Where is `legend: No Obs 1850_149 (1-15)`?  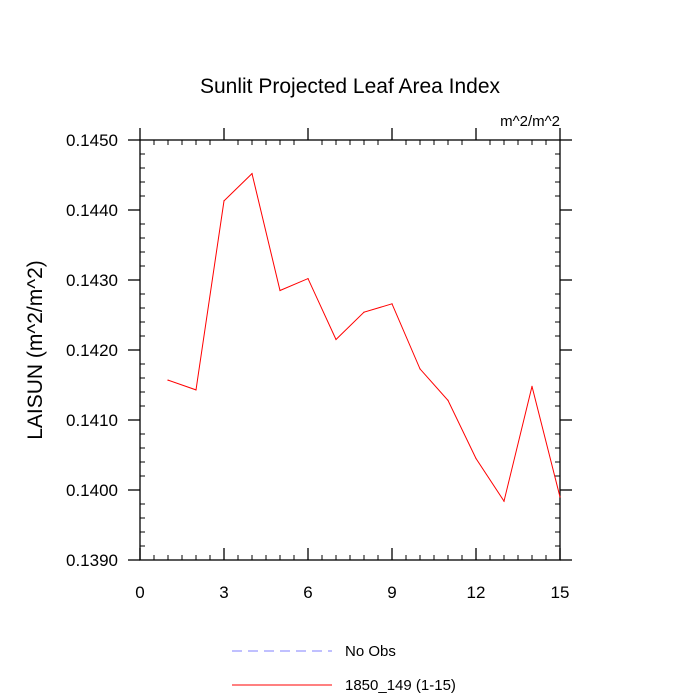 legend: No Obs 1850_149 (1-15) is located at coordinates (344, 668).